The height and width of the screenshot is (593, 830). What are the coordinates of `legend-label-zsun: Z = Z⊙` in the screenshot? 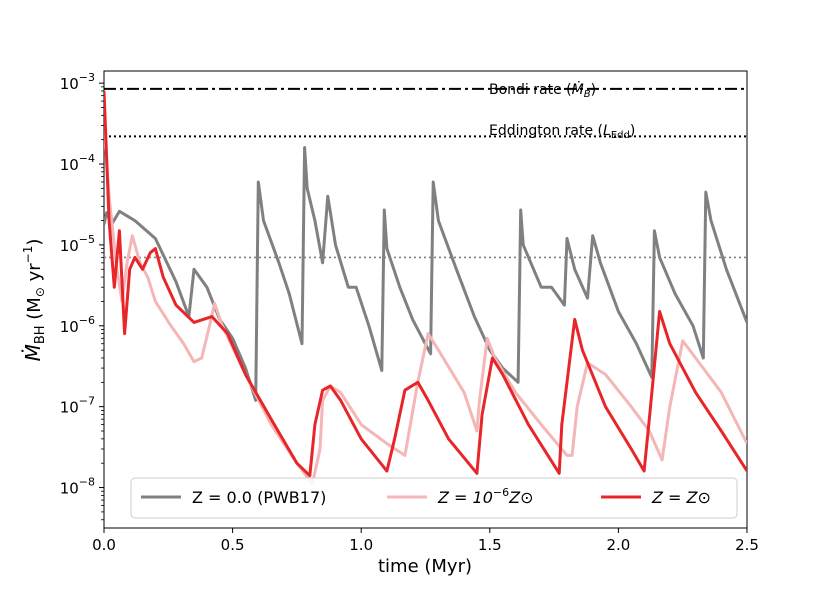 It's located at (681, 497).